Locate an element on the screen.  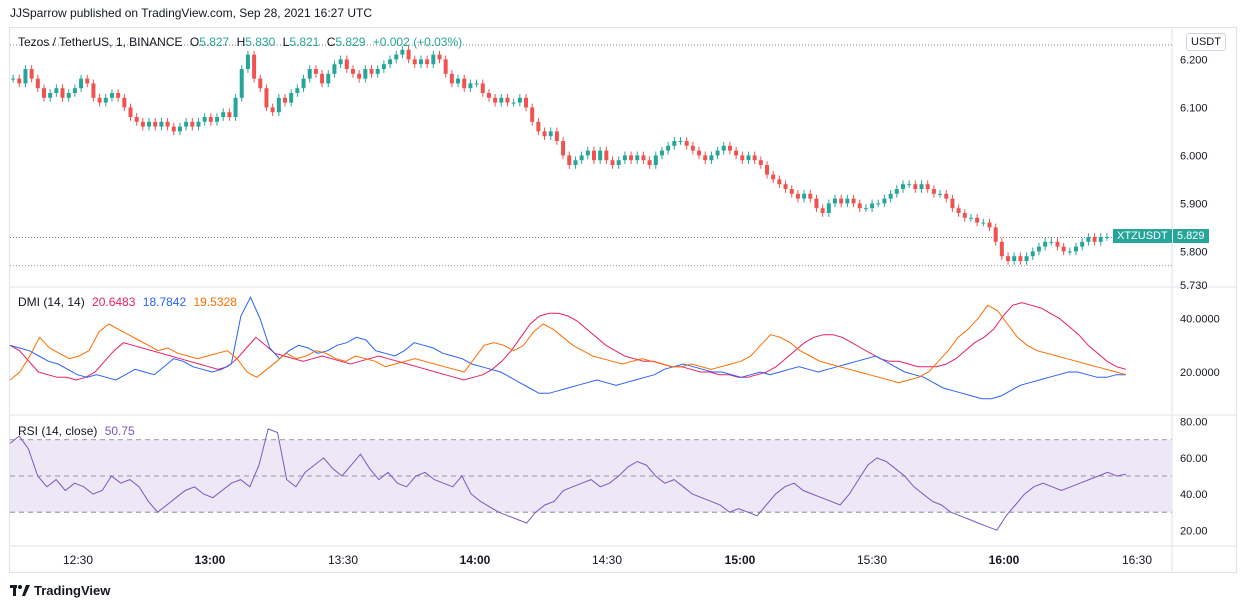
rsi-legend: RSI (14, close) 50.75 is located at coordinates (78, 431).